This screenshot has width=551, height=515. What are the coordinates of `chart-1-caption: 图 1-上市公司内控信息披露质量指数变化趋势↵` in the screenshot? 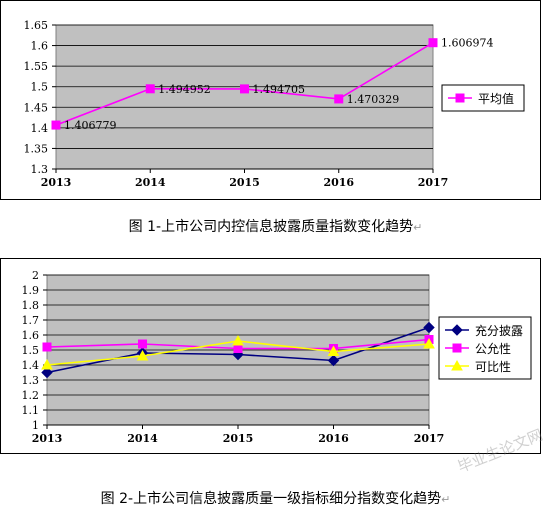 It's located at (275, 226).